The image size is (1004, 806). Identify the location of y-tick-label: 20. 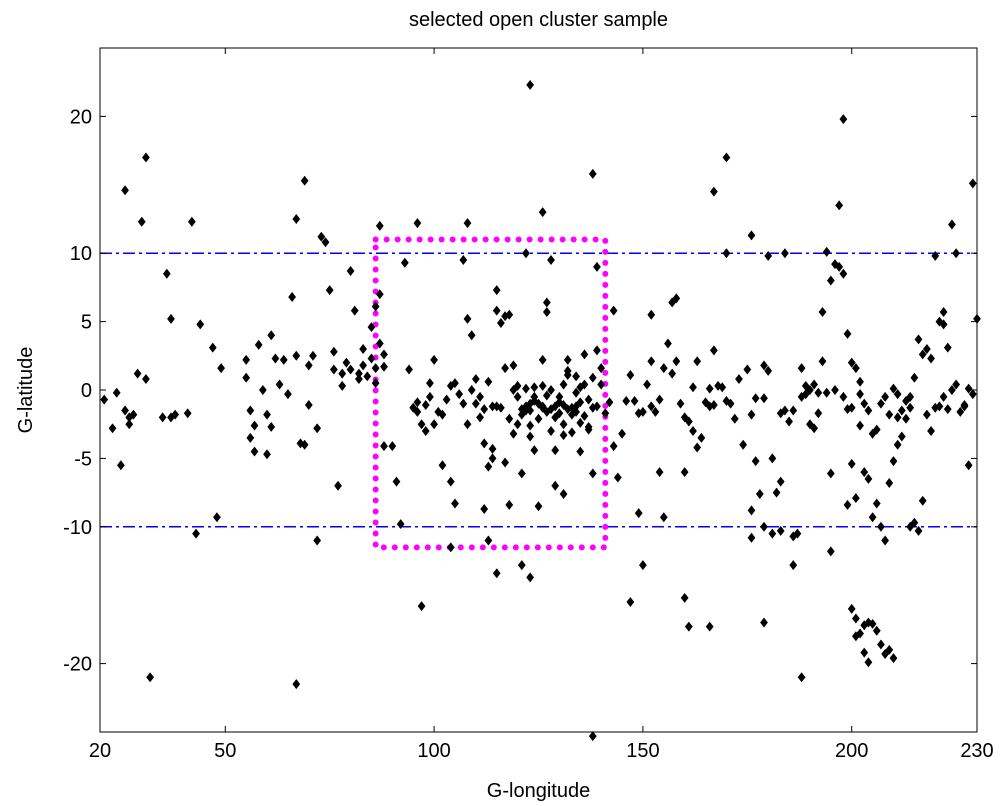
(81, 117).